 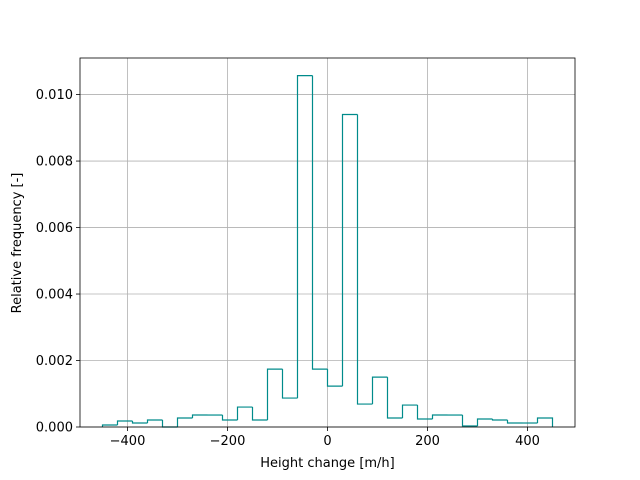 What do you see at coordinates (128, 441) in the screenshot?
I see `x-tick-label: −400` at bounding box center [128, 441].